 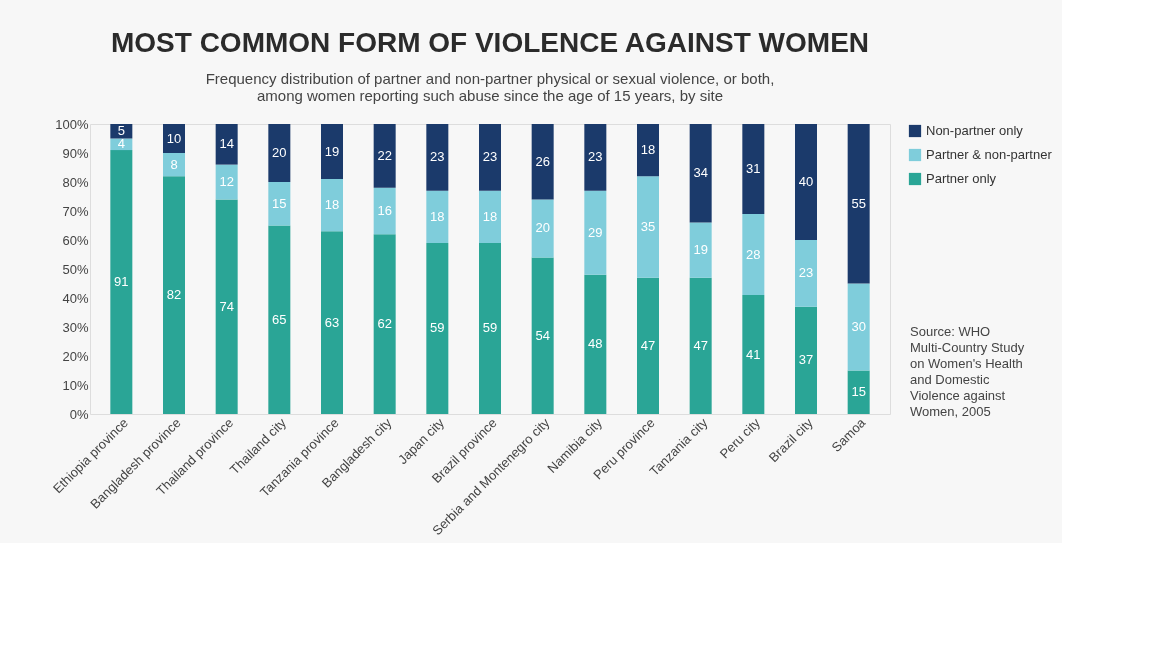 I want to click on y-tick-label: 10%, so click(x=75, y=385).